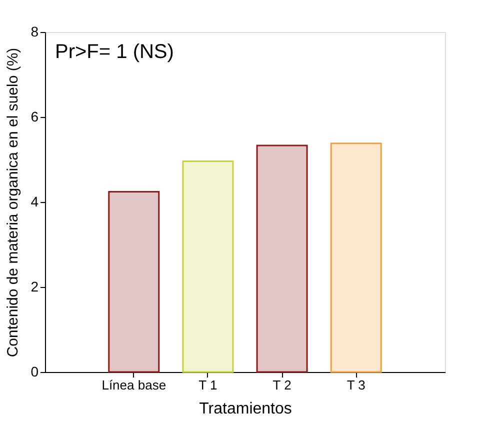 The width and height of the screenshot is (503, 433). I want to click on y-tick-label: 4, so click(34, 202).